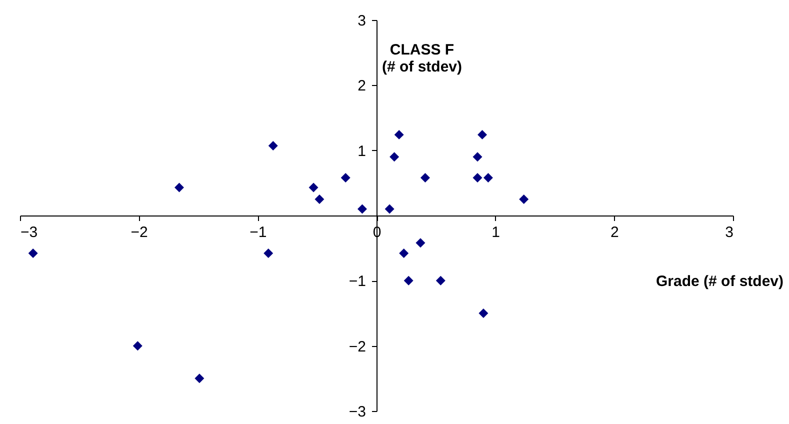 This screenshot has height=424, width=789. Describe the element at coordinates (357, 412) in the screenshot. I see `y-tick-label: −3` at that location.